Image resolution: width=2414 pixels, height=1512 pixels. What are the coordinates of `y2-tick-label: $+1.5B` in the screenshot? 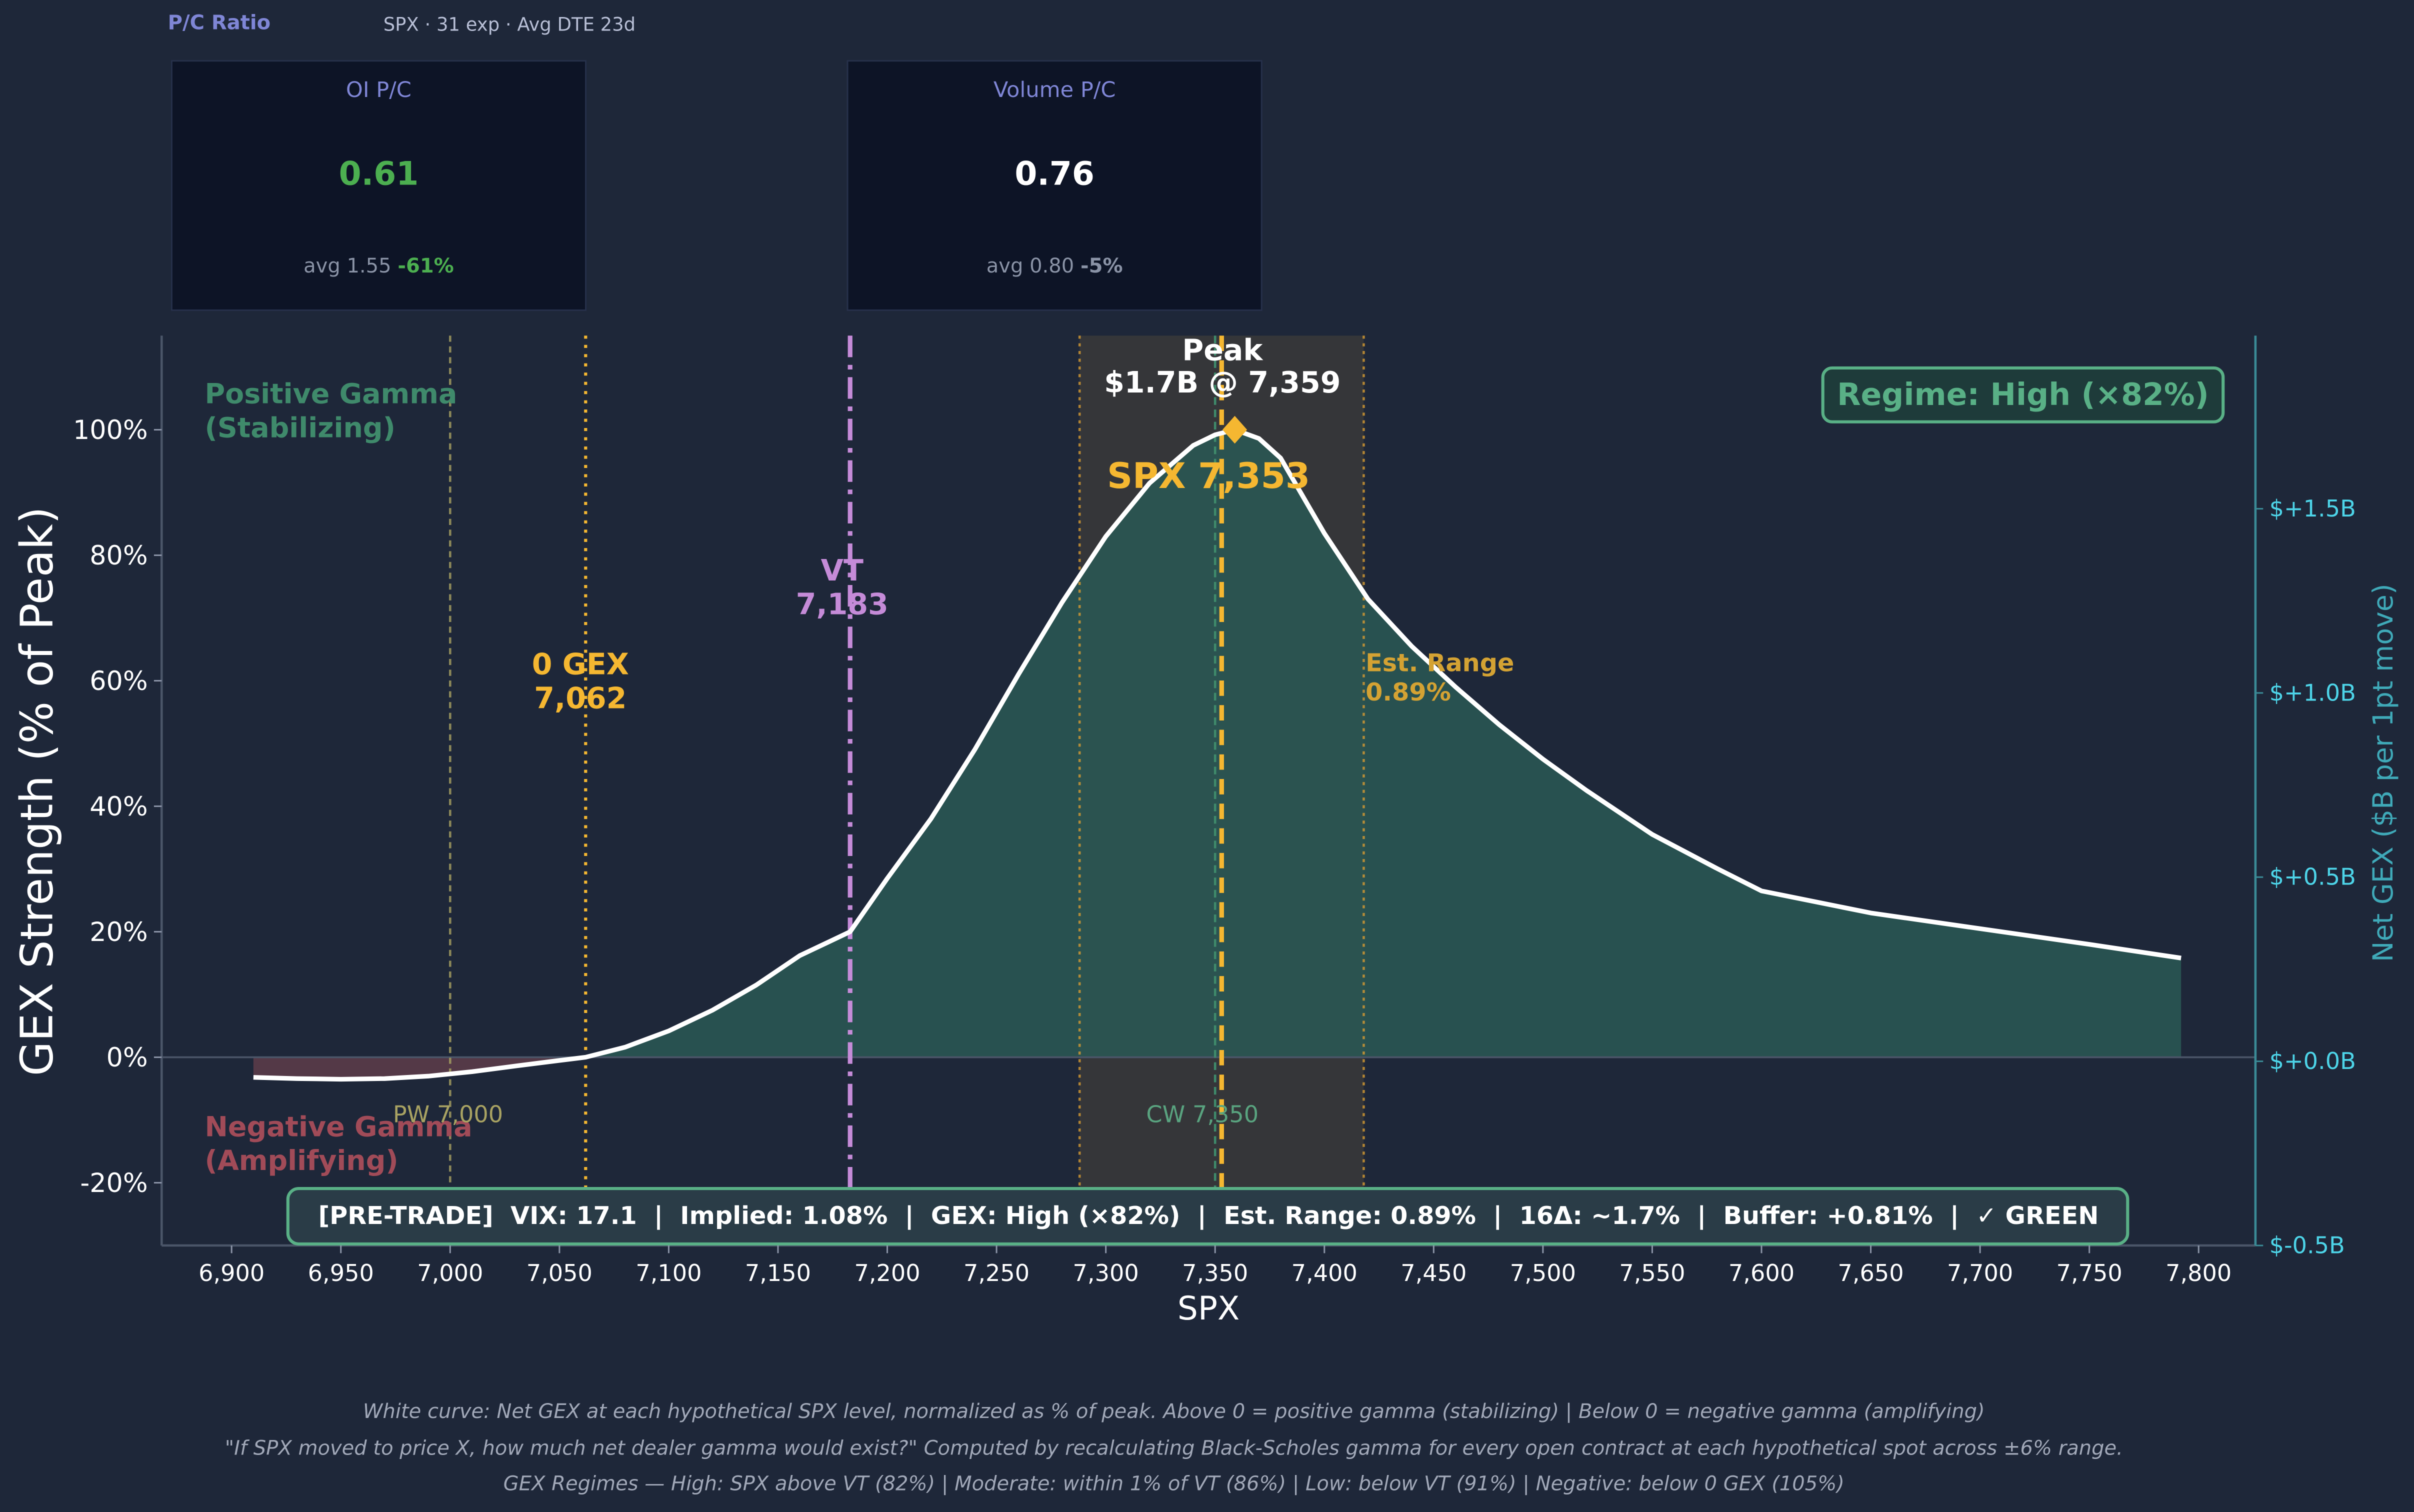 It's located at (2313, 508).